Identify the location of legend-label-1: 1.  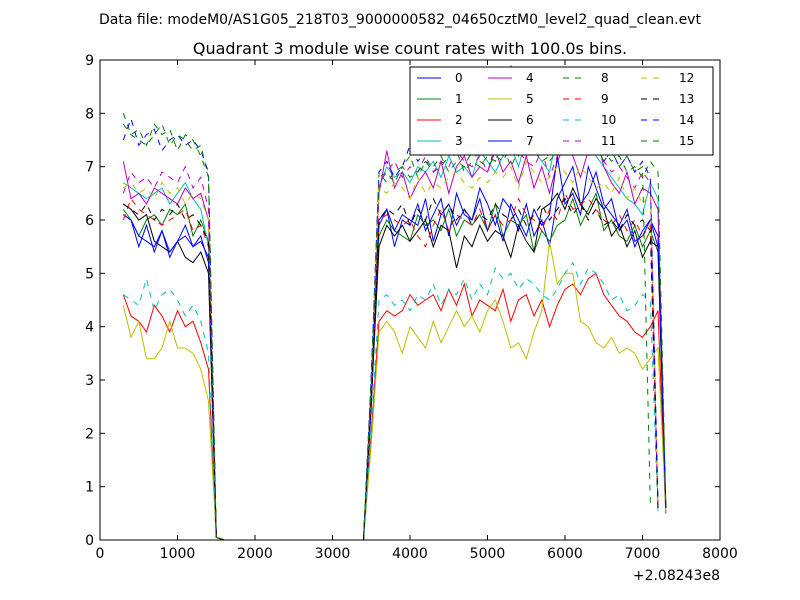
(459, 99).